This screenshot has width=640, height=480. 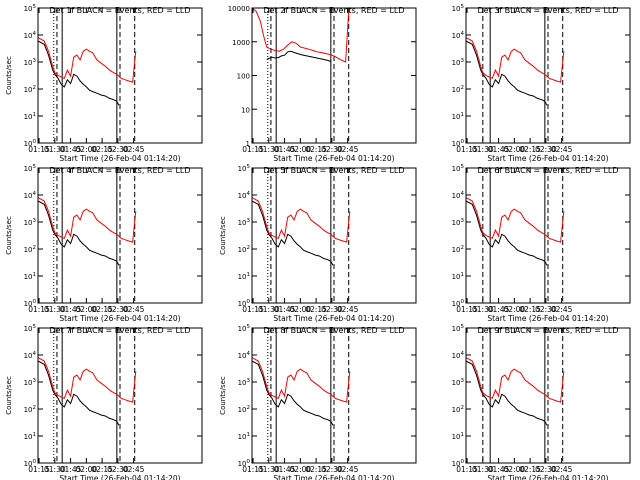 I want to click on chart-title: Det 1f BLACK = Events, RED = LLD, so click(x=119, y=10).